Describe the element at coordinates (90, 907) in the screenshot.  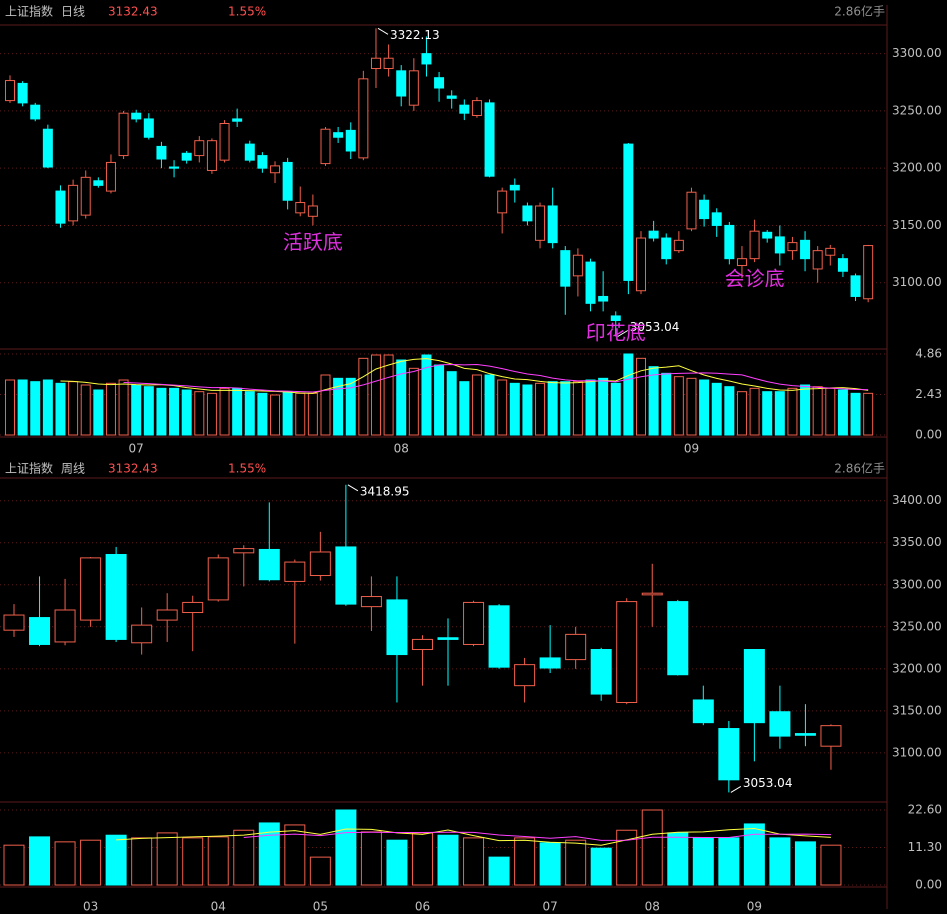
I see `x-tick-label: 03` at that location.